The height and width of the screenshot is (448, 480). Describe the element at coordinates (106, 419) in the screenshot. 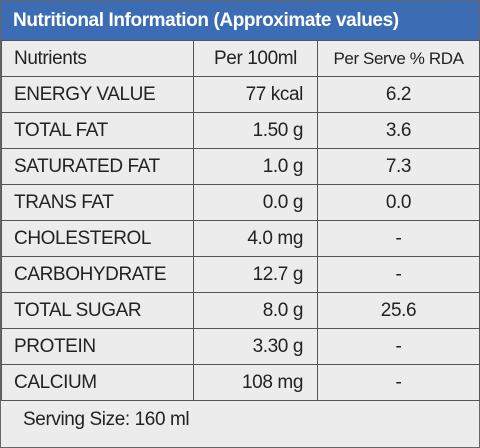

I see `serving-size: Serving Size: 160 ml` at that location.